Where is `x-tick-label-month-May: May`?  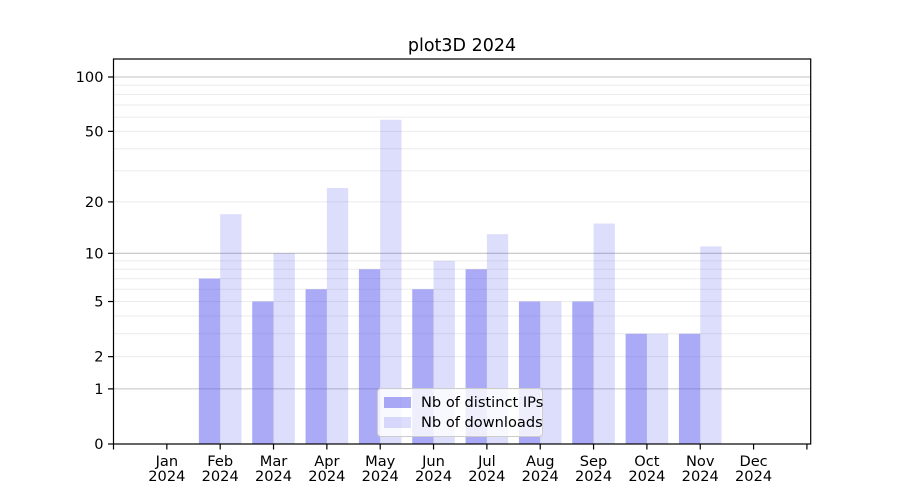 x-tick-label-month-May: May is located at coordinates (380, 461).